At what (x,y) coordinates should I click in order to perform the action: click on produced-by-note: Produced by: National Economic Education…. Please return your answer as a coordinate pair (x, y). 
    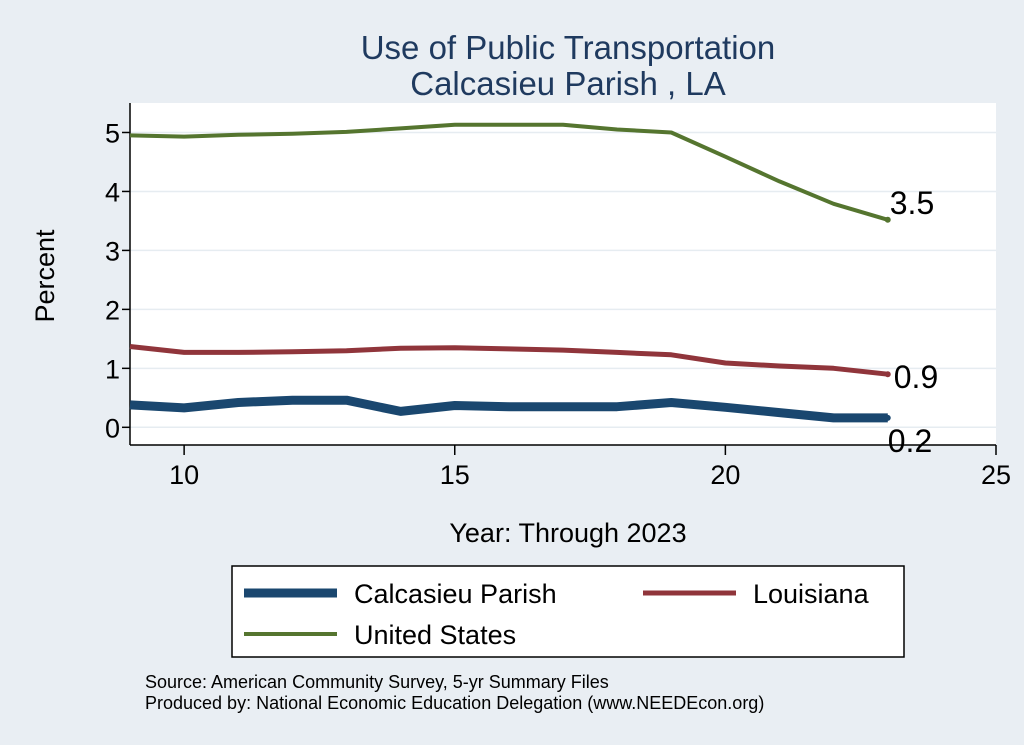
    Looking at the image, I should click on (454, 703).